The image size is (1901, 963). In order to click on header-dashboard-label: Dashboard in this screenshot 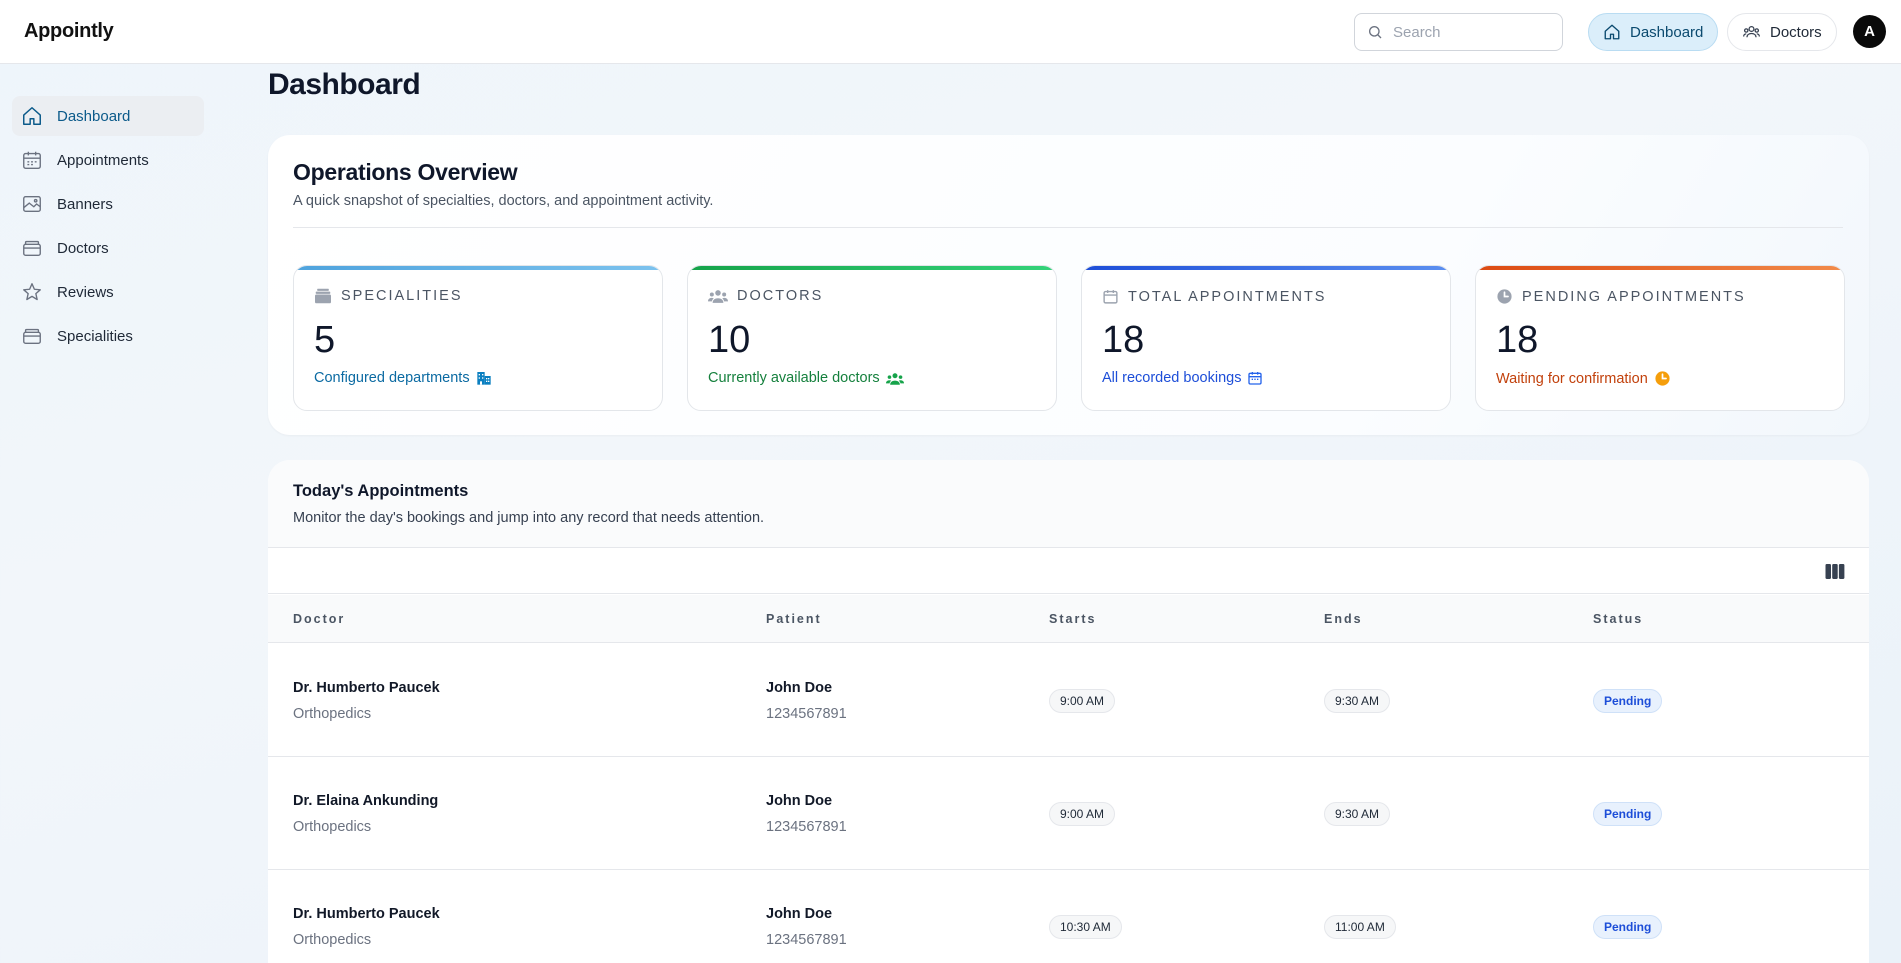, I will do `click(1667, 32)`.